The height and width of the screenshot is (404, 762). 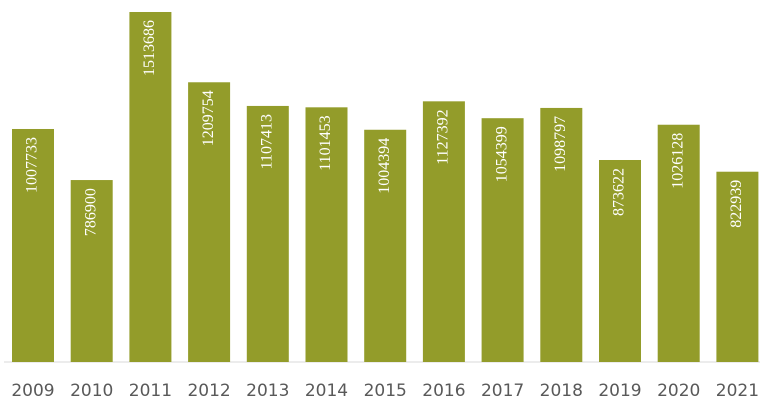 What do you see at coordinates (501, 154) in the screenshot?
I see `data-label: 1054399` at bounding box center [501, 154].